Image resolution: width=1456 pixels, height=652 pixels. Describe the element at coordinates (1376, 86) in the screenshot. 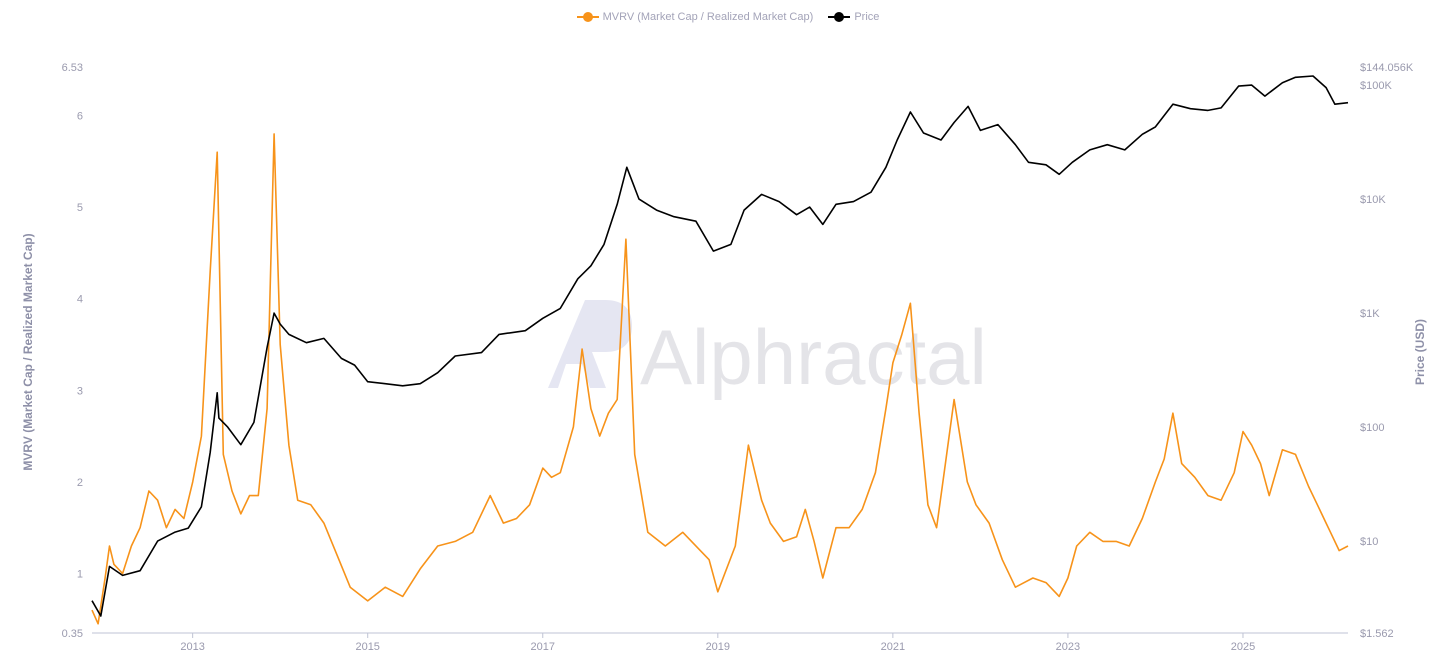

I see `y-tick-label-right: $100K` at that location.